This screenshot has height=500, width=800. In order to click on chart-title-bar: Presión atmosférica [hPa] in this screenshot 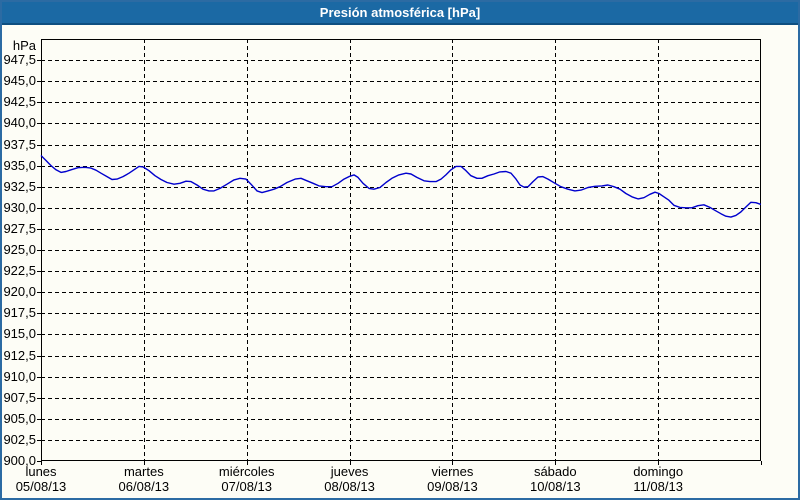, I will do `click(400, 13)`.